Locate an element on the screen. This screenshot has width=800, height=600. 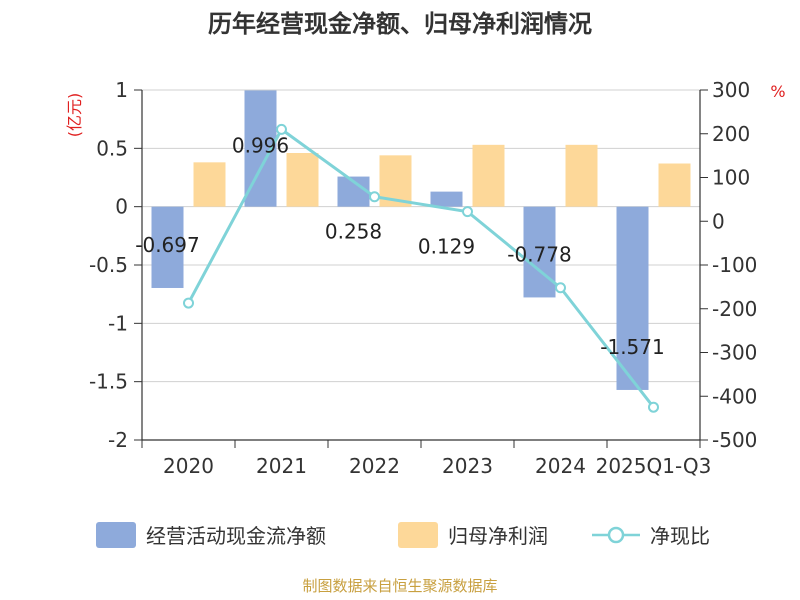
legend-marker-ratio is located at coordinates (616, 535).